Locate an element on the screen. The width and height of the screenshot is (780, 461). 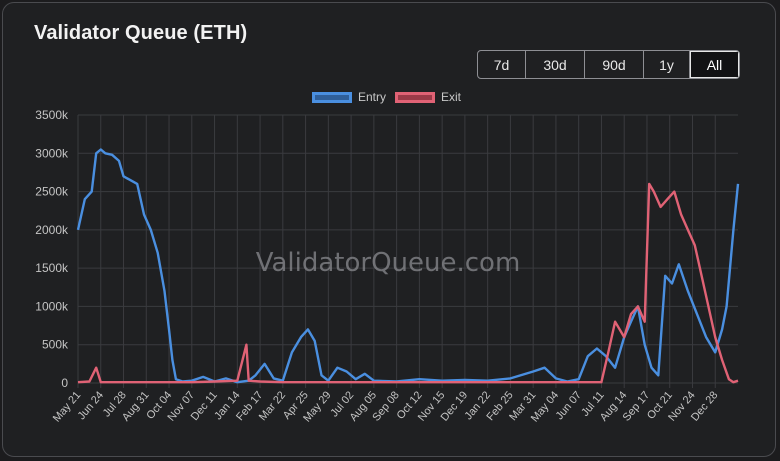
y-tick-label: 3500k is located at coordinates (52, 115).